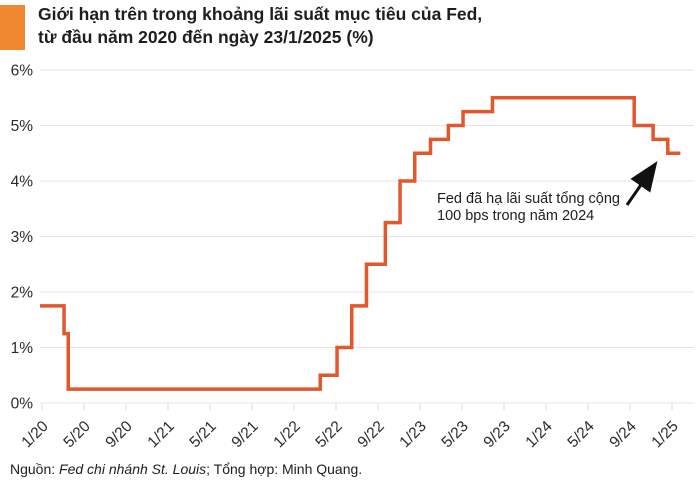  Describe the element at coordinates (623, 435) in the screenshot. I see `x-tick-label: 9/24` at that location.